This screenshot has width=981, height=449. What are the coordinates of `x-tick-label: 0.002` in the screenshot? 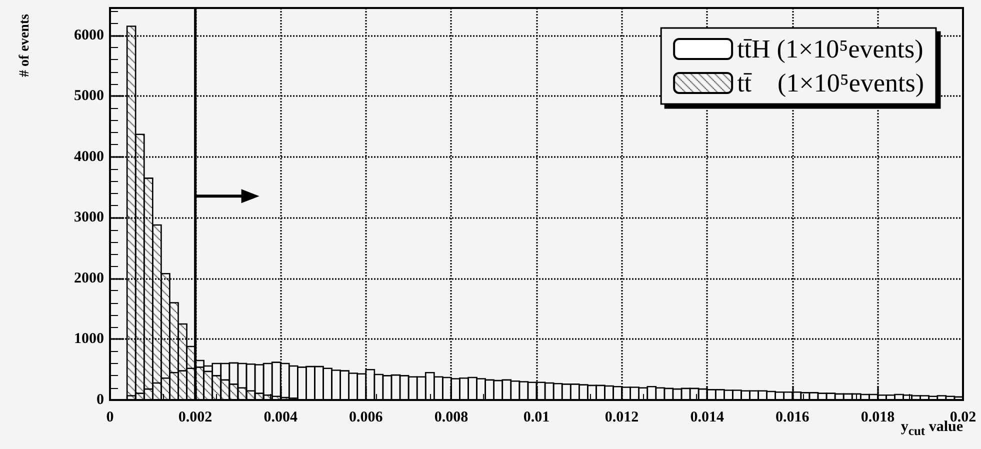 It's located at (195, 418).